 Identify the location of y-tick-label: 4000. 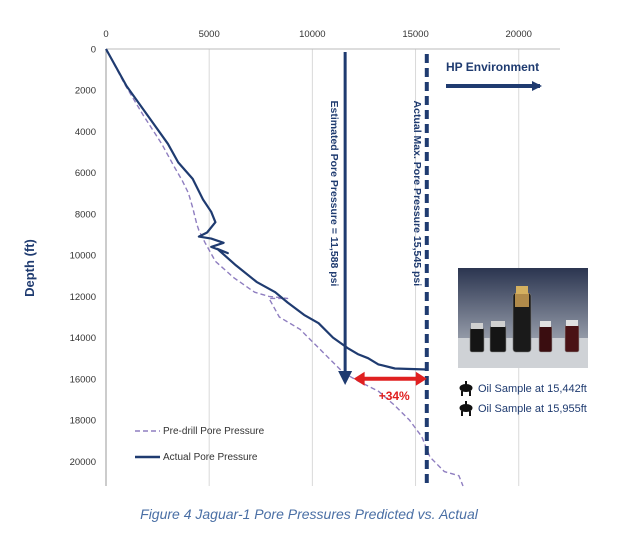
(85, 132).